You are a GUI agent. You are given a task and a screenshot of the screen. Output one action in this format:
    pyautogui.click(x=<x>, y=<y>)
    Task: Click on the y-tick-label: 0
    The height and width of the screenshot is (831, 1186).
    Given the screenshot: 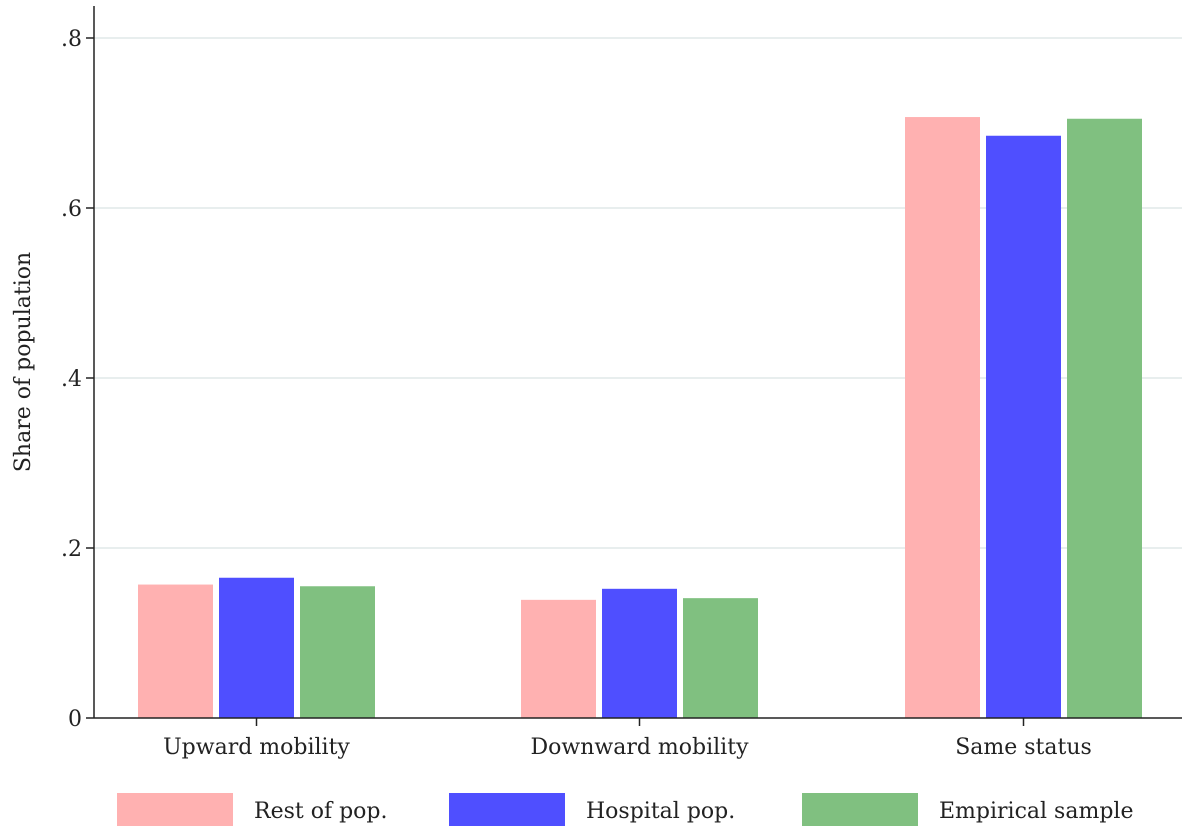 What is the action you would take?
    pyautogui.click(x=75, y=719)
    